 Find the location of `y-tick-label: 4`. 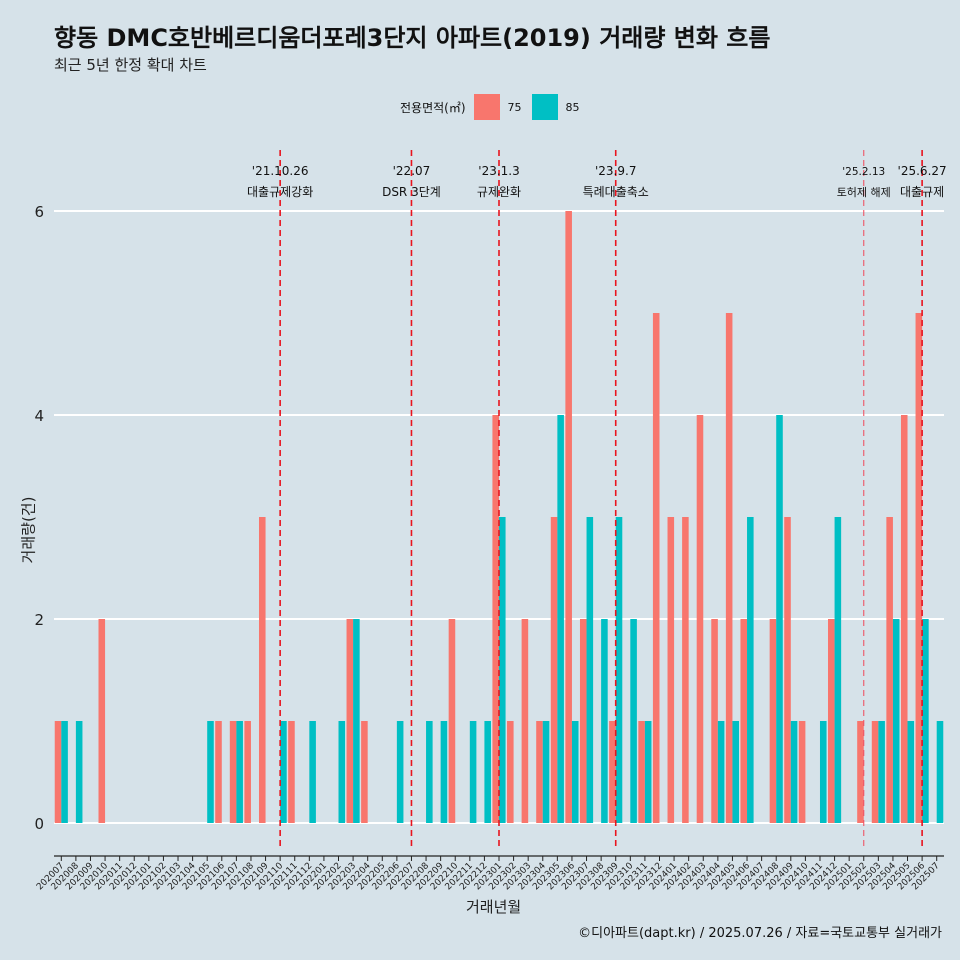

y-tick-label: 4 is located at coordinates (39, 416).